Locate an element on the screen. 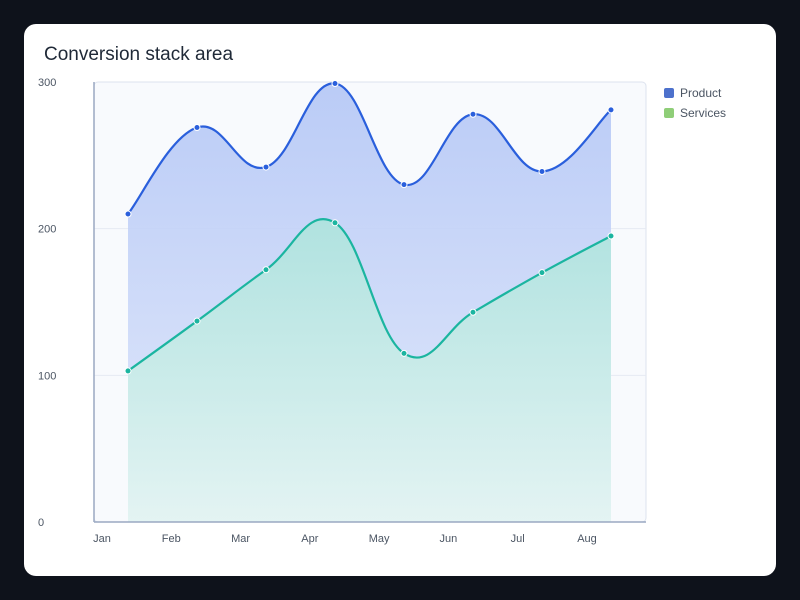  x-tick-label: Apr is located at coordinates (309, 539).